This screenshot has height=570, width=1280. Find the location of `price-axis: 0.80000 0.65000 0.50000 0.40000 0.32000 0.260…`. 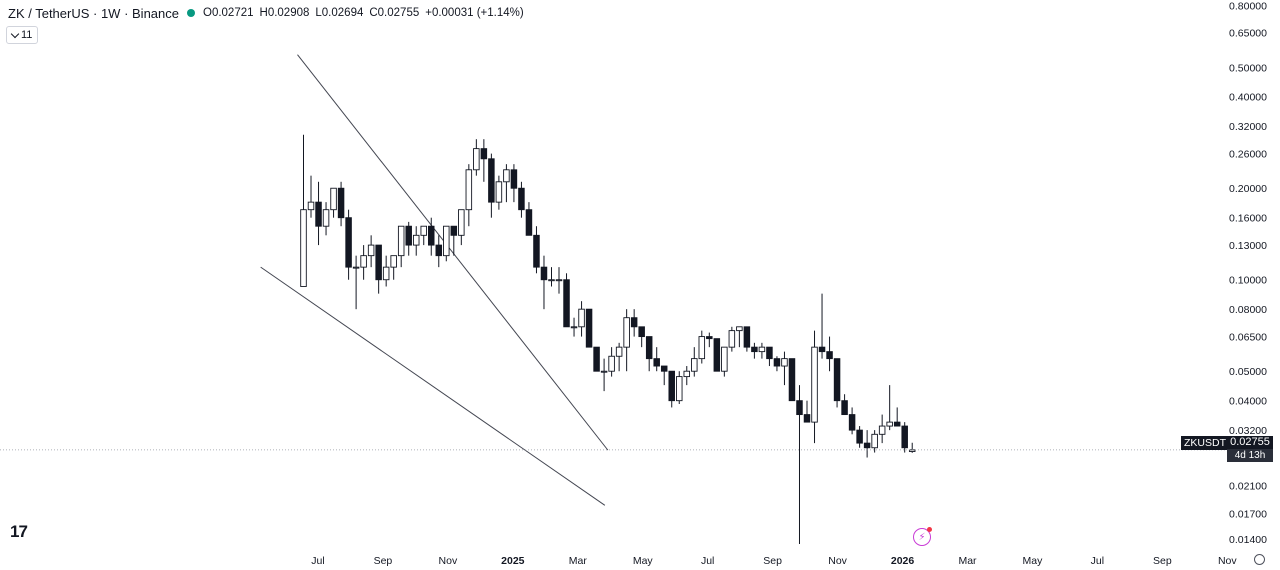

price-axis: 0.80000 0.65000 0.50000 0.40000 0.32000 0.260… is located at coordinates (1248, 273).